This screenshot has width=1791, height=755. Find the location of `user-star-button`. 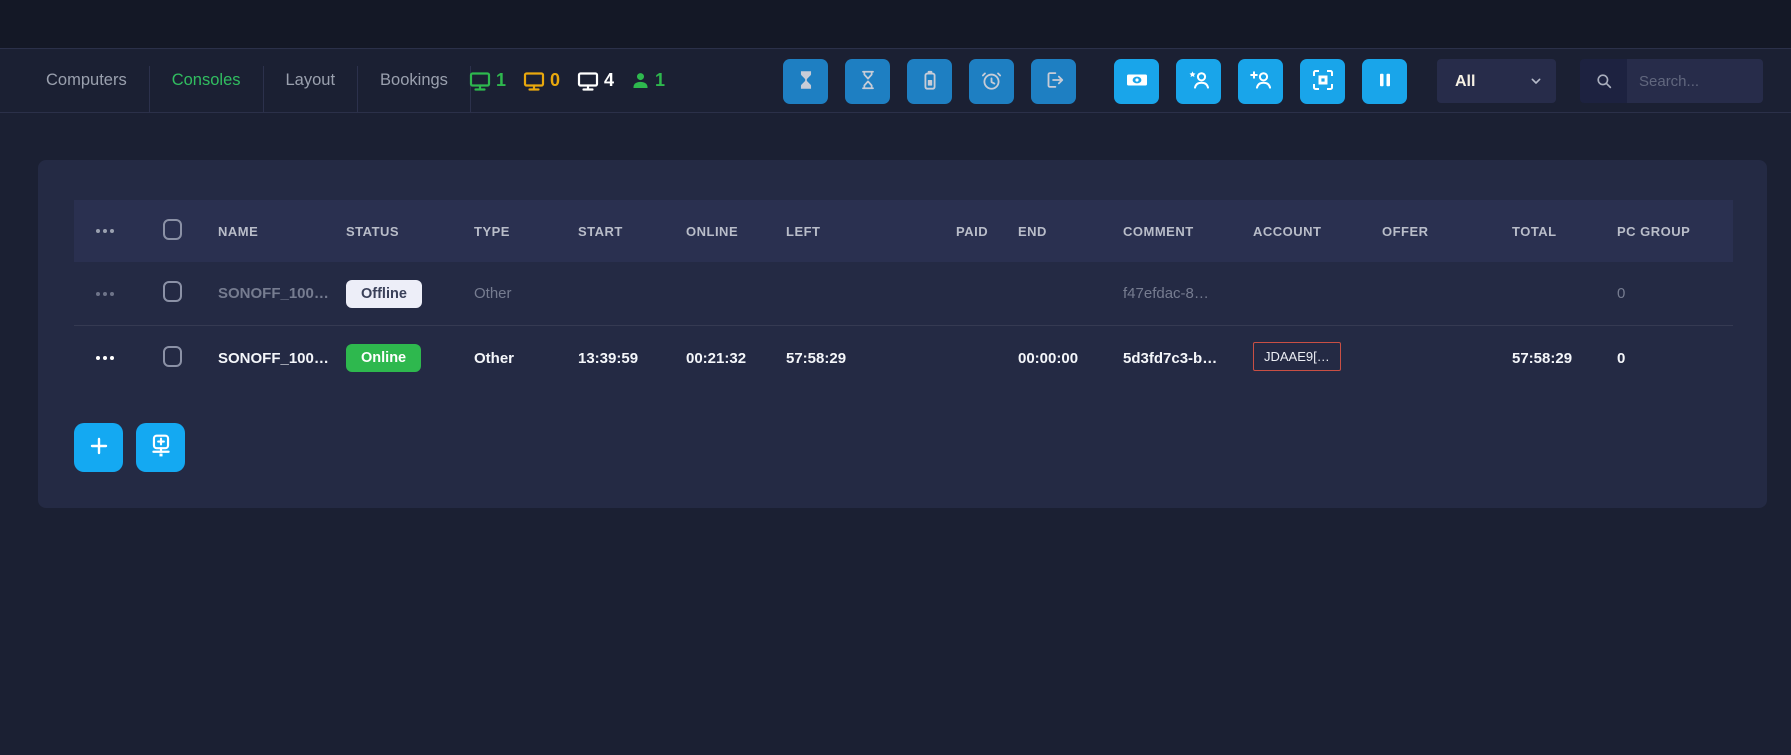

user-star-button is located at coordinates (1198, 81).